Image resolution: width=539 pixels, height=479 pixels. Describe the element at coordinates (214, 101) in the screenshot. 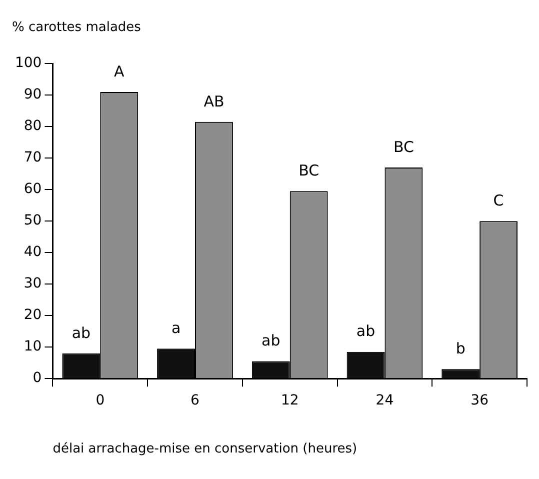

I see `annotation: AB` at that location.